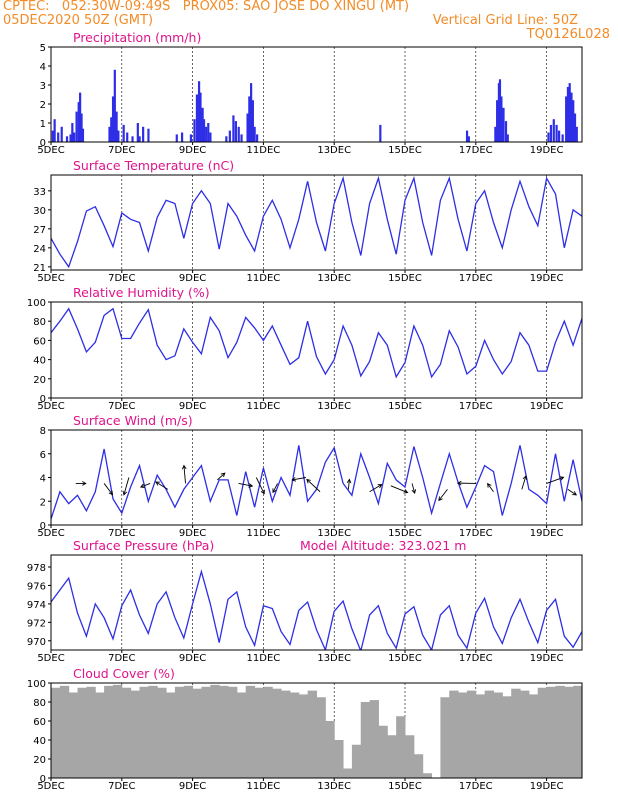  What do you see at coordinates (39, 268) in the screenshot?
I see `y-tick-label: 21` at bounding box center [39, 268].